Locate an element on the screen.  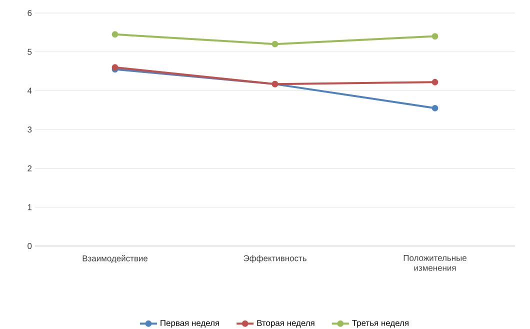
y-tick-label: 4 is located at coordinates (29, 91).